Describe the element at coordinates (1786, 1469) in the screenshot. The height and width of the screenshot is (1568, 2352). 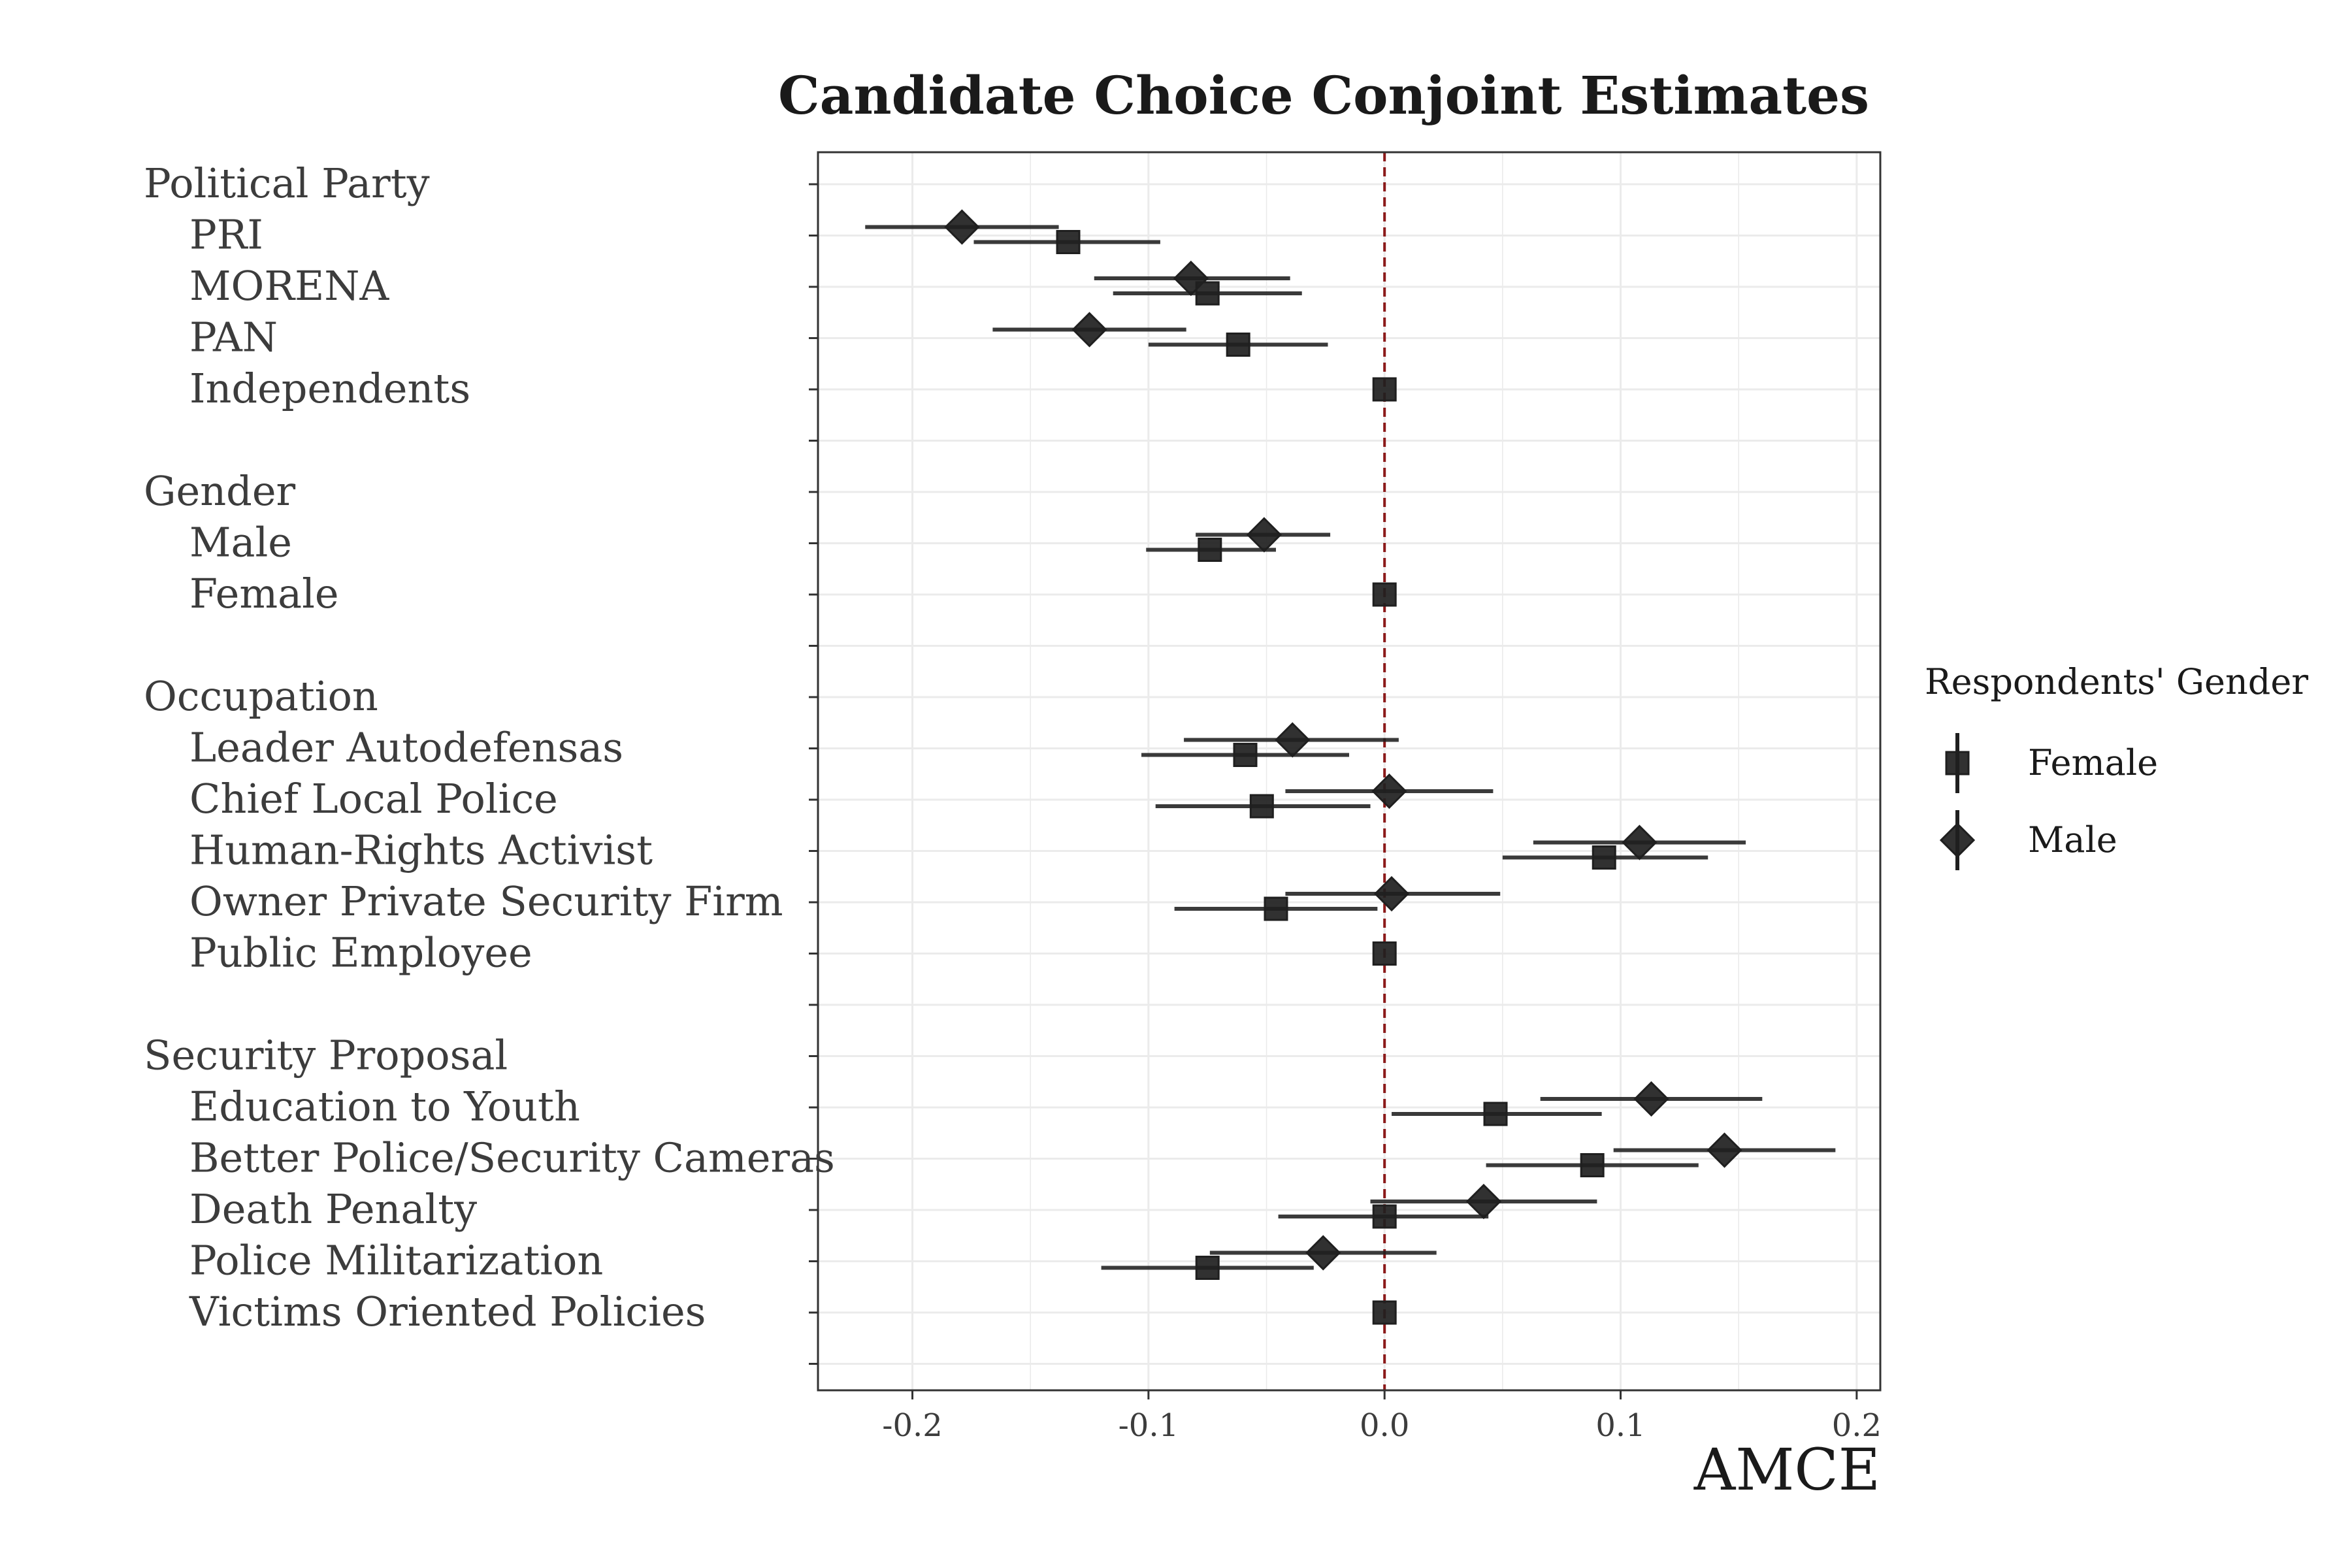
I see `x-axis-label: AMCE` at that location.